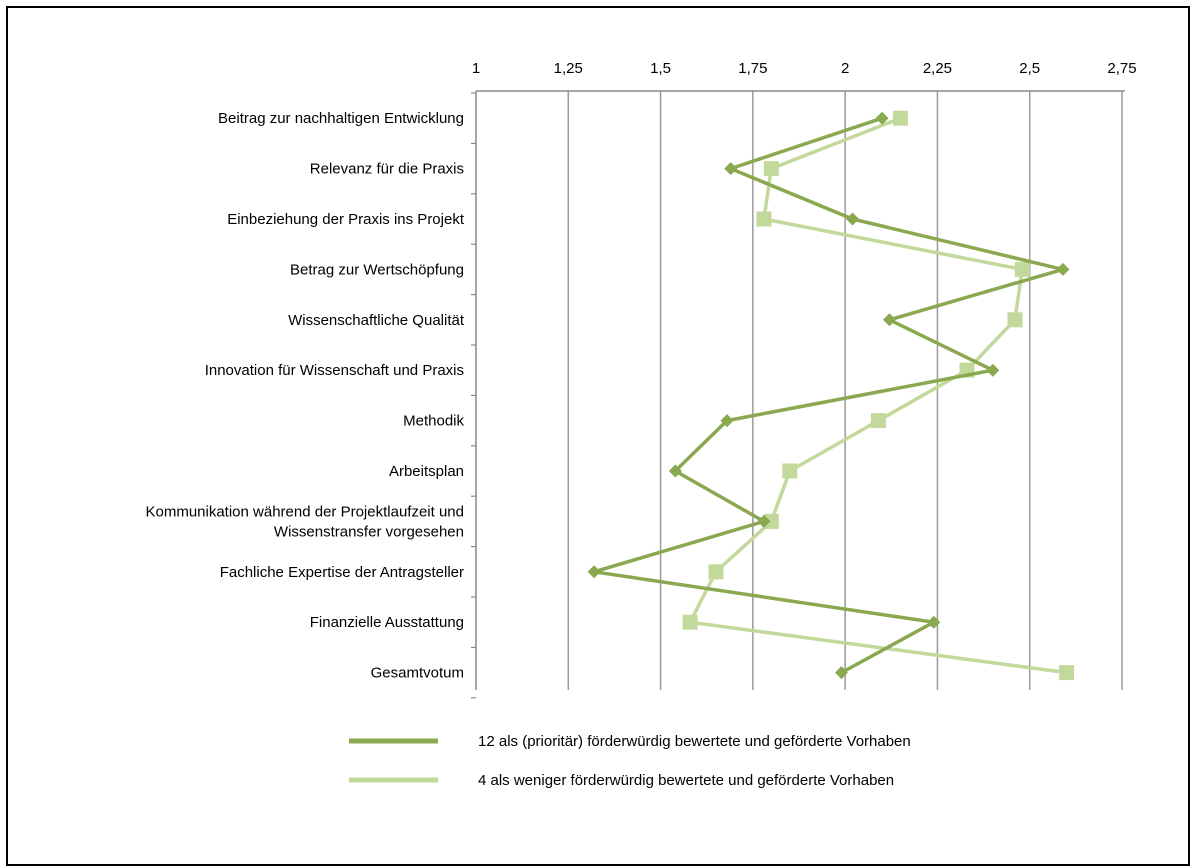 The height and width of the screenshot is (866, 1197). What do you see at coordinates (1121, 68) in the screenshot?
I see `x-tick-label: 2,75` at bounding box center [1121, 68].